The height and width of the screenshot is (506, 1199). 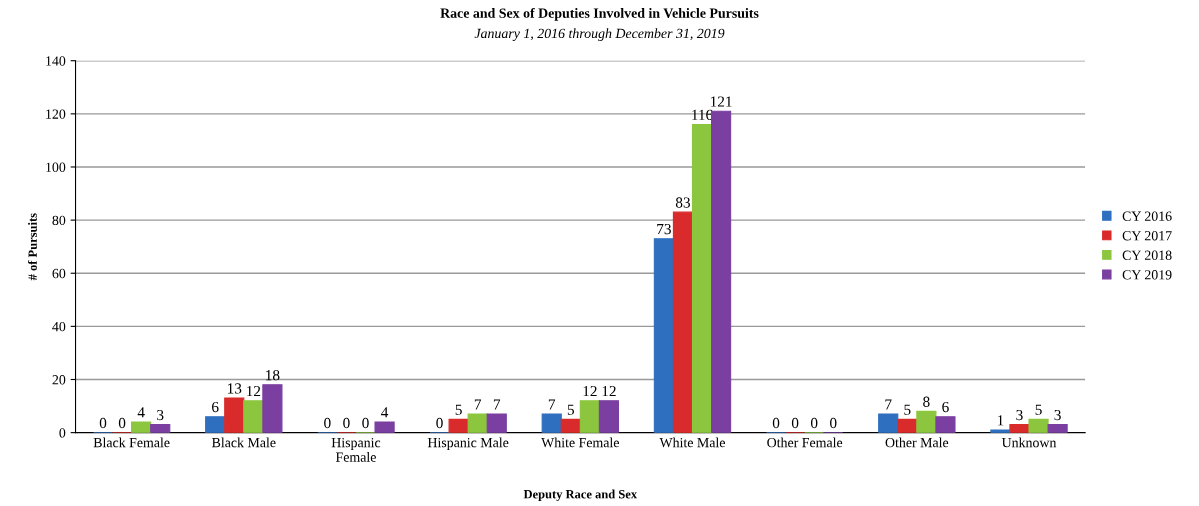 What do you see at coordinates (234, 388) in the screenshot?
I see `data-label: 13` at bounding box center [234, 388].